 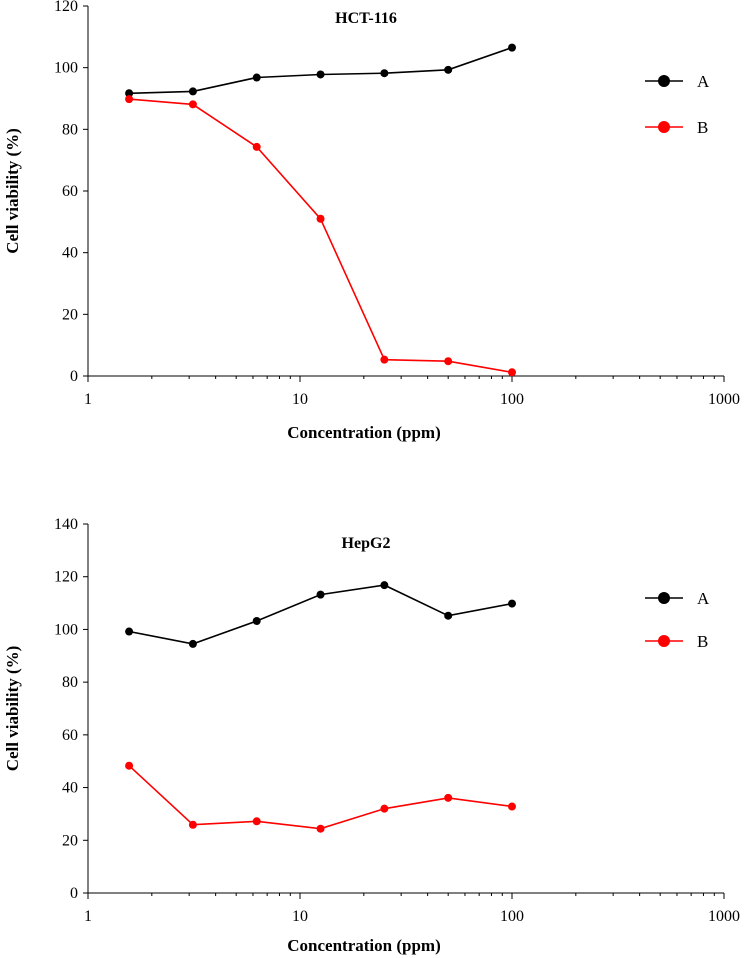 I want to click on y-tick-label: 140, so click(x=66, y=524).